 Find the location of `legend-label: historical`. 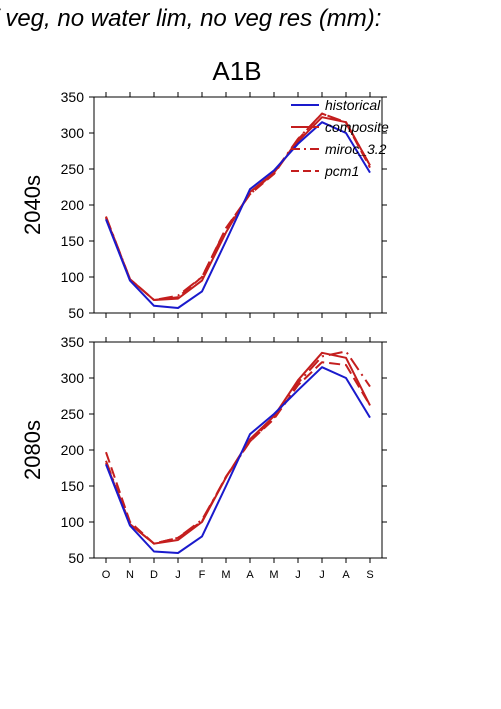

legend-label: historical is located at coordinates (353, 105).